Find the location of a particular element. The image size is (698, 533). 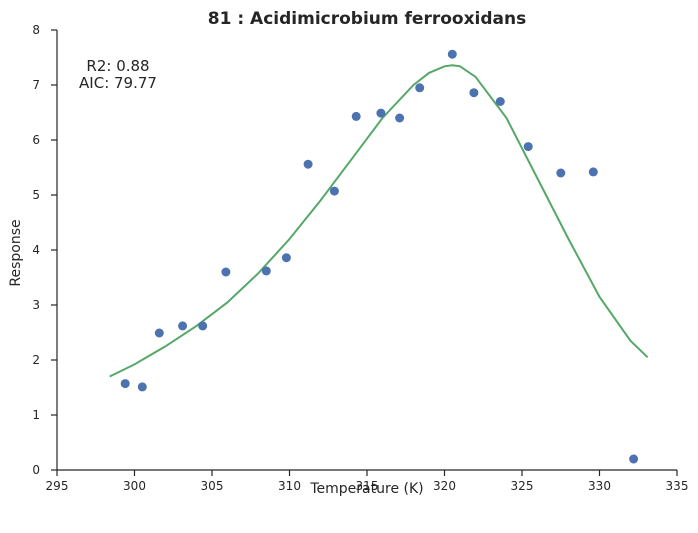

x-tick-label: 330 is located at coordinates (599, 486).